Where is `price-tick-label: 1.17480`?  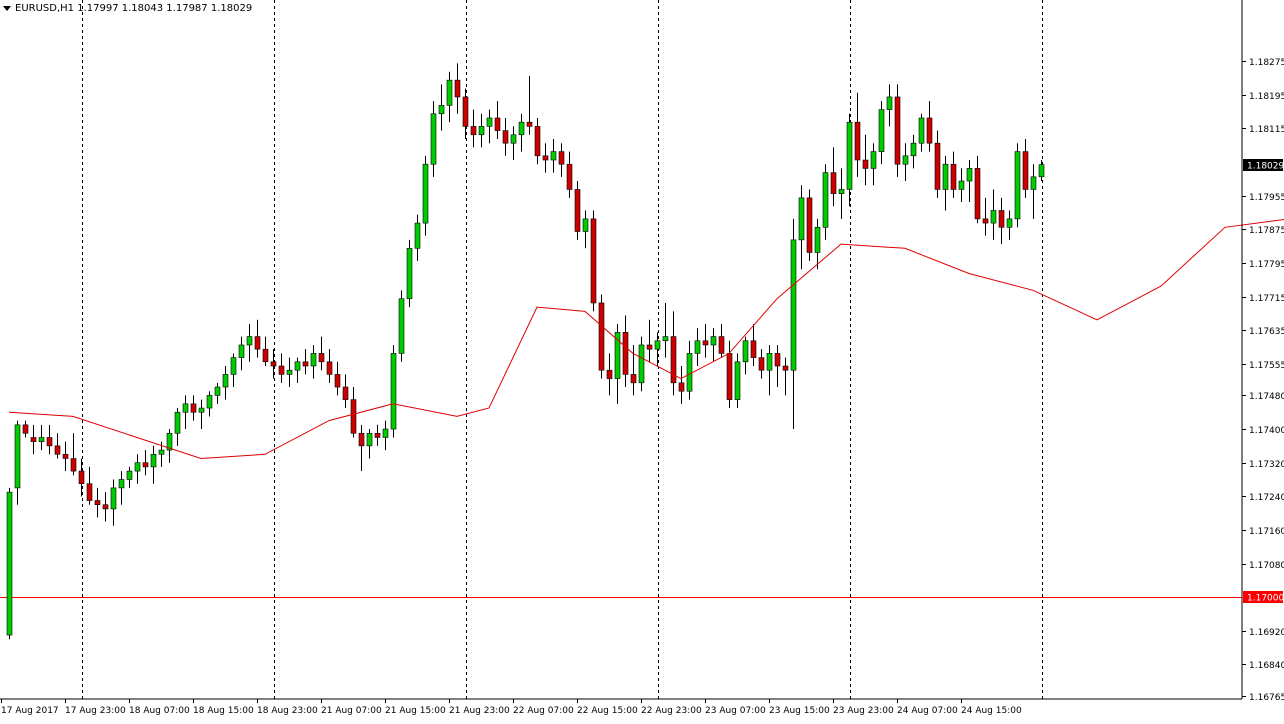
price-tick-label: 1.17480 is located at coordinates (1266, 397).